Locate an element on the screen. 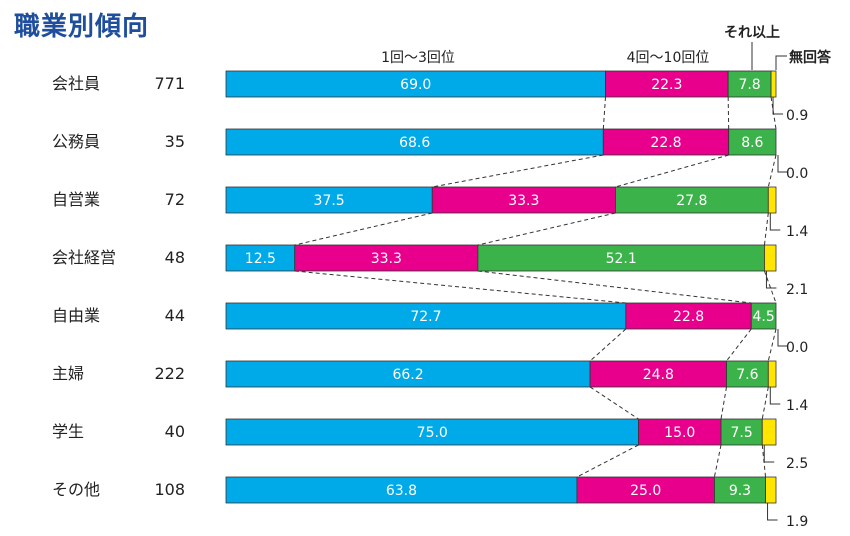 The image size is (850, 536). sample-size-label: 35 is located at coordinates (175, 141).